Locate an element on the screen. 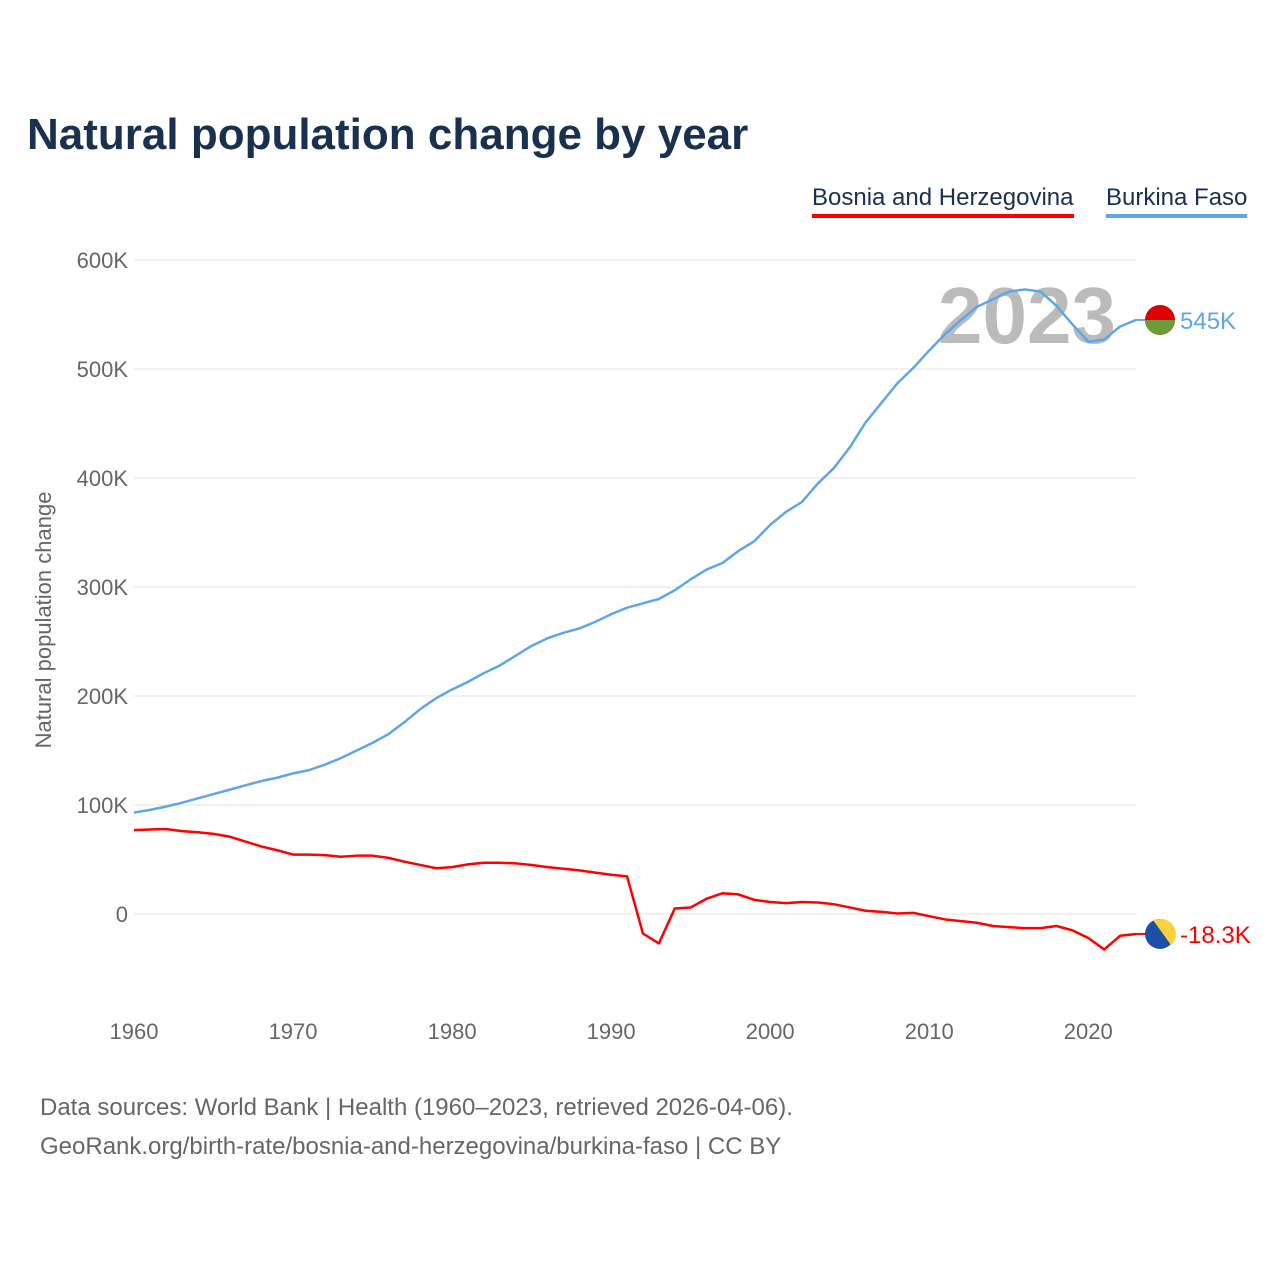 The image size is (1280, 1280). end-value-label: 545K is located at coordinates (1208, 321).